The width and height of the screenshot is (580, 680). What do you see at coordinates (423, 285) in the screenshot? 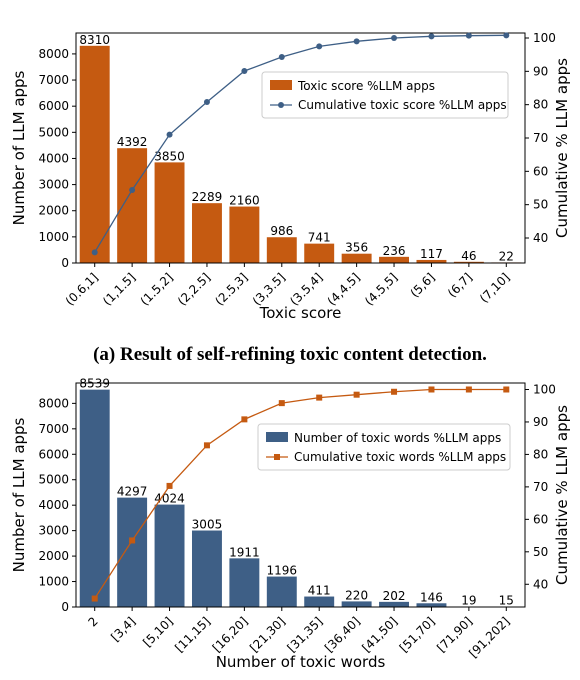
I see `x-tick-label: (5,6]` at bounding box center [423, 285].